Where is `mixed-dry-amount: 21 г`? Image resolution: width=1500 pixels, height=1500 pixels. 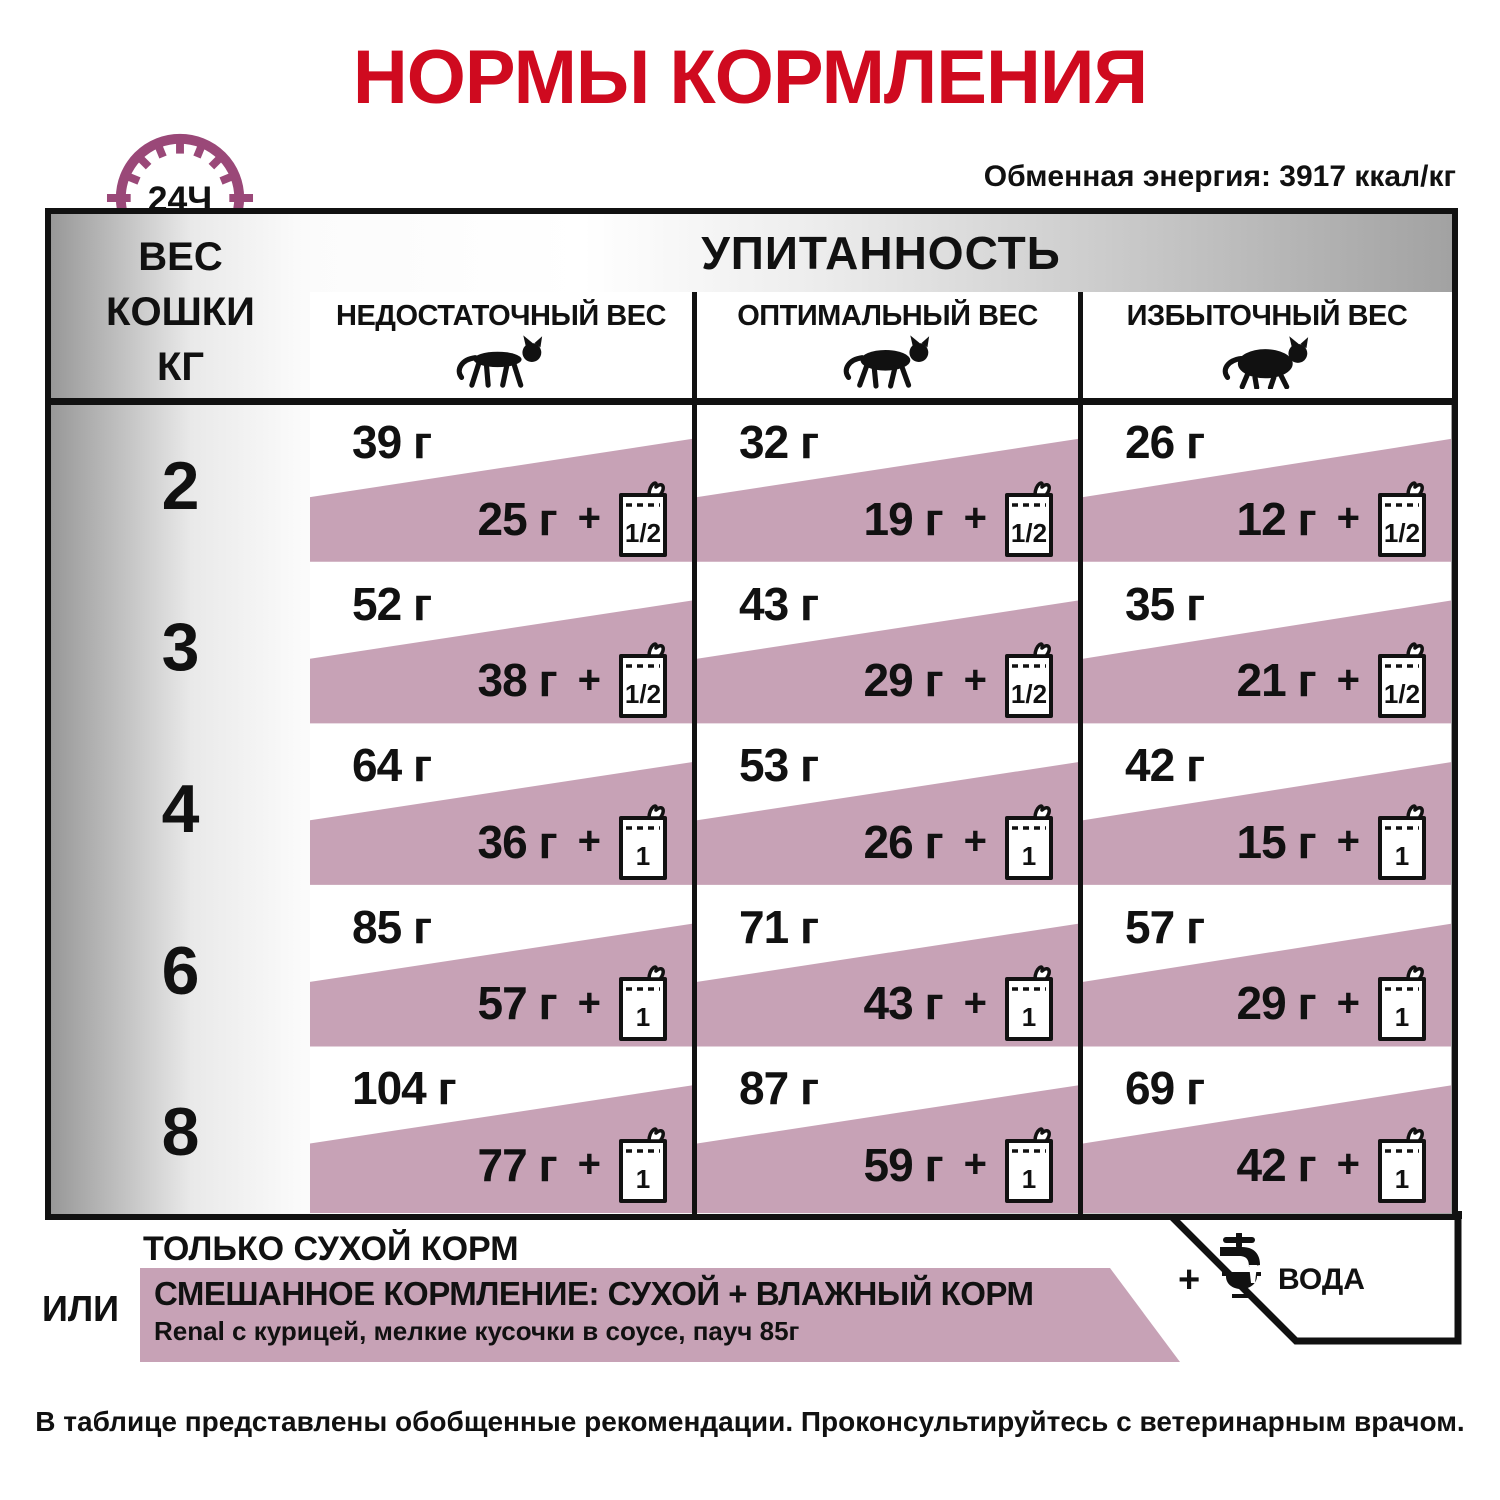
mixed-dry-amount: 21 г is located at coordinates (1276, 680).